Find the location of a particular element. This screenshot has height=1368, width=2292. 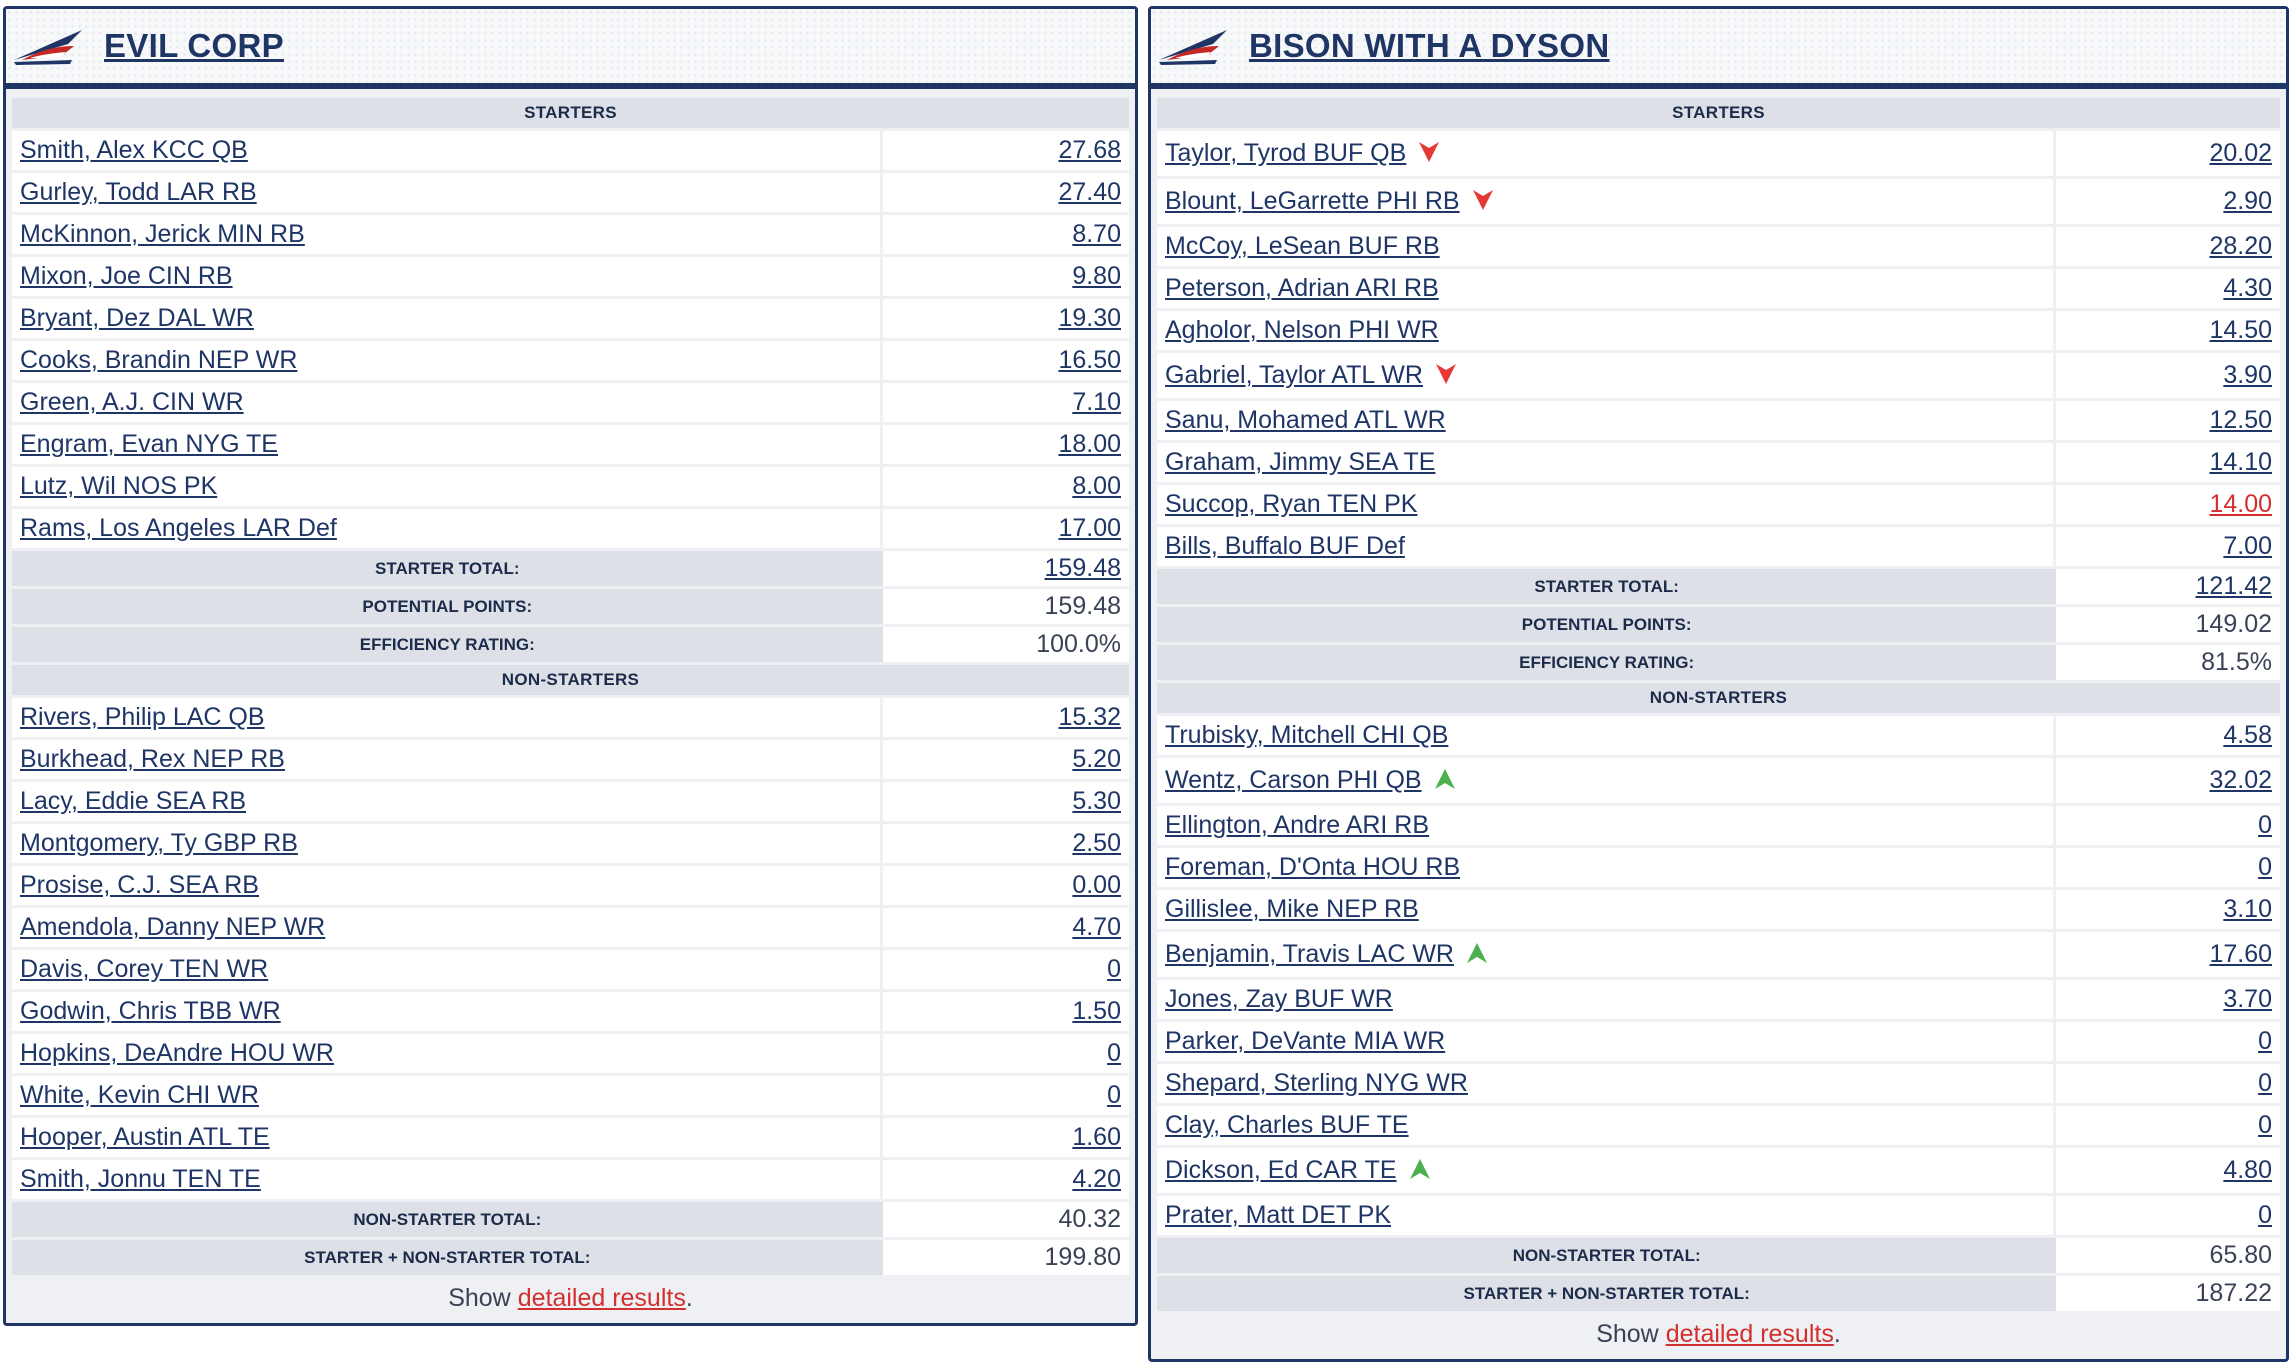

grand-total-label: STARTER + NON-STARTER TOTAL: is located at coordinates (1607, 1293).